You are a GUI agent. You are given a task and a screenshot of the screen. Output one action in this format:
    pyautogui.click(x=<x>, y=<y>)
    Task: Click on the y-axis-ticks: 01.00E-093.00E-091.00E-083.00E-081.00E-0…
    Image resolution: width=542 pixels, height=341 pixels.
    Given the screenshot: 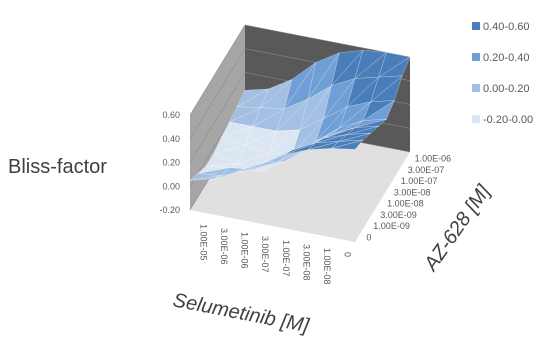 What is the action you would take?
    pyautogui.click(x=408, y=198)
    